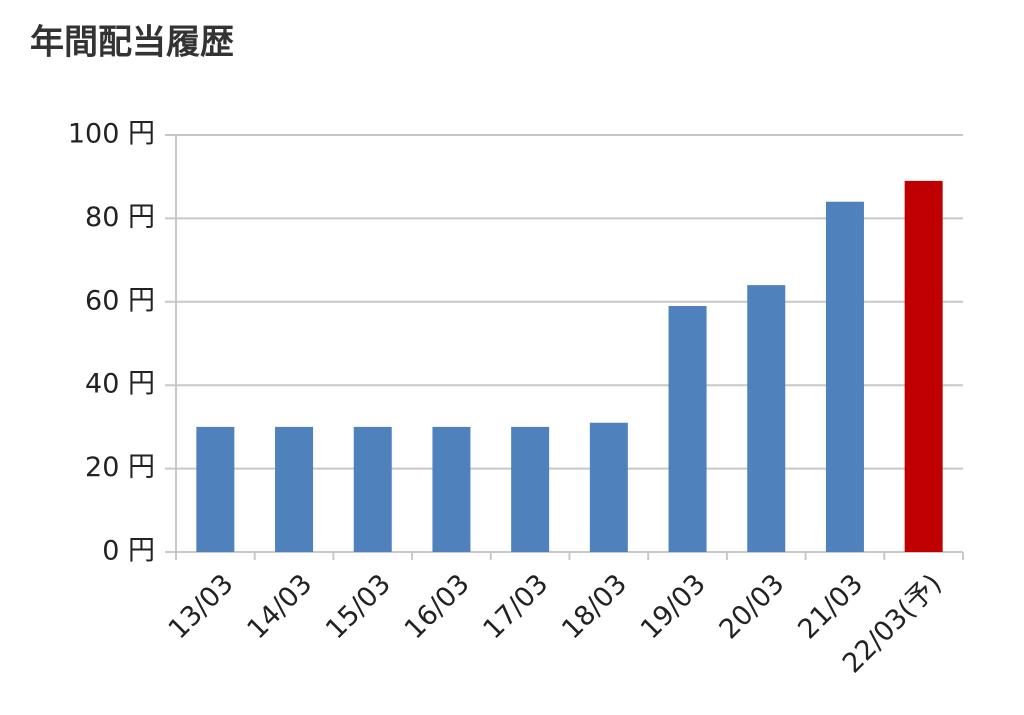 This screenshot has height=715, width=1024. I want to click on x-tick-label: 14/03, so click(279, 606).